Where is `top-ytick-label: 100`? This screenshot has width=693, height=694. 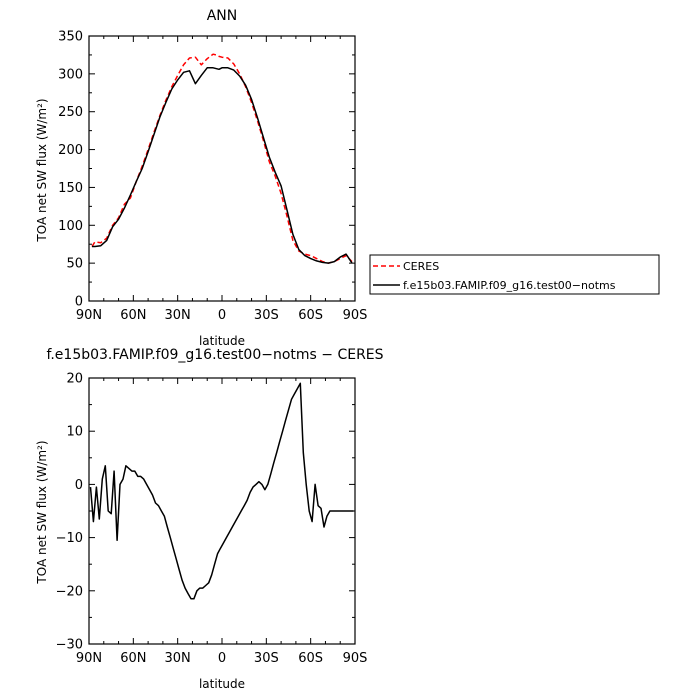 top-ytick-label: 100 is located at coordinates (70, 226).